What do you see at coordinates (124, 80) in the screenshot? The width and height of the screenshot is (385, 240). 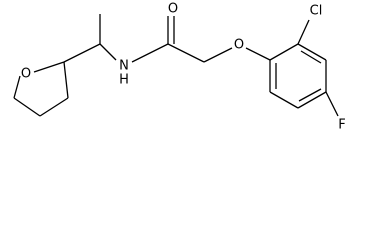 I see `atom-label: H` at bounding box center [124, 80].